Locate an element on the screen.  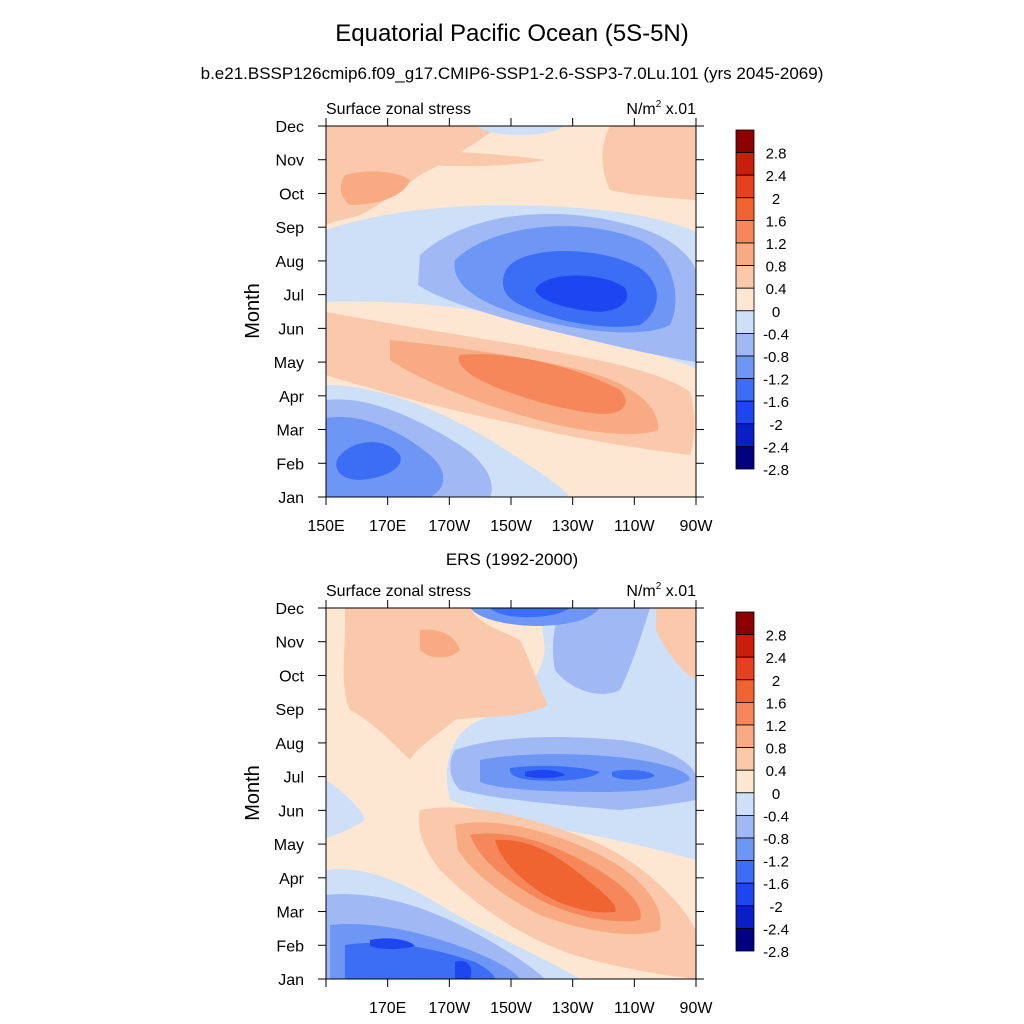
y-tick-label: May is located at coordinates (289, 363).